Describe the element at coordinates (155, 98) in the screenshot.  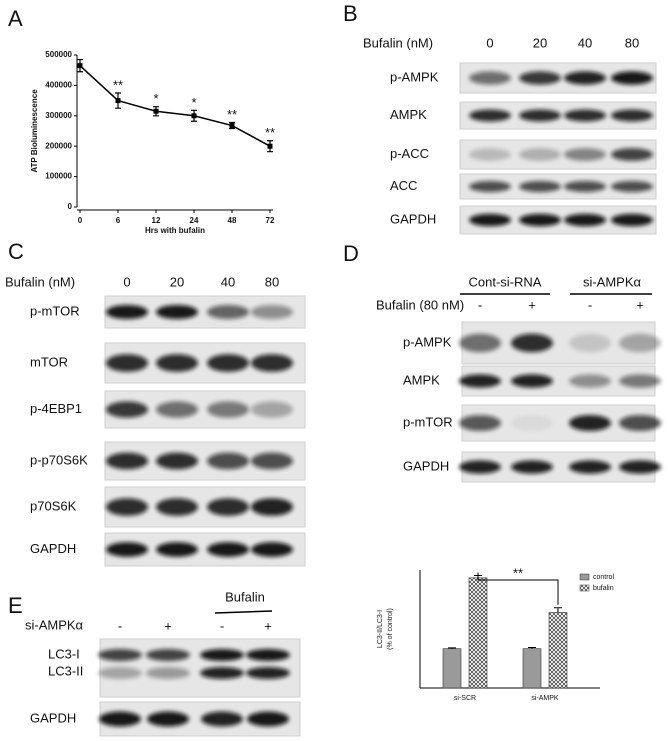
I see `significance: *` at that location.